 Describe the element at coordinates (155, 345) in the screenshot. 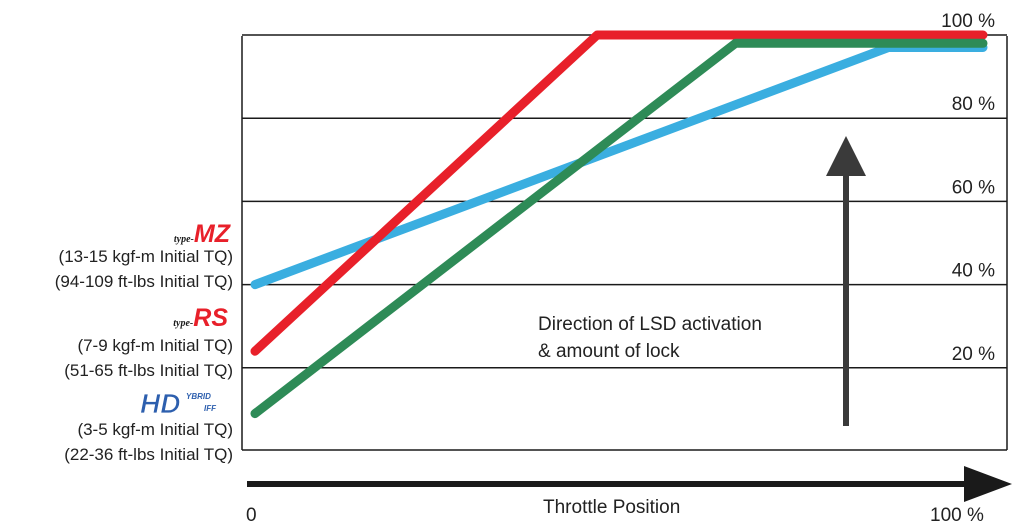

I see `legend-rs-line-1: (7-9 kgf-m Initial TQ)` at that location.